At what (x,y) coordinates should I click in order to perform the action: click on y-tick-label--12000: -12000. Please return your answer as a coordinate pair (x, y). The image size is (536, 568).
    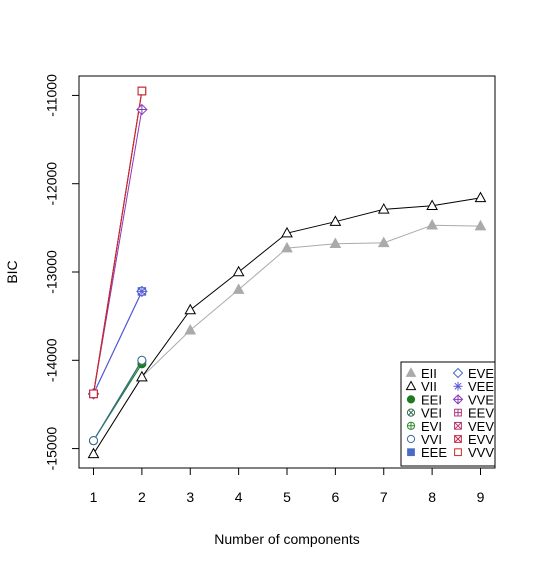
    Looking at the image, I should click on (52, 184).